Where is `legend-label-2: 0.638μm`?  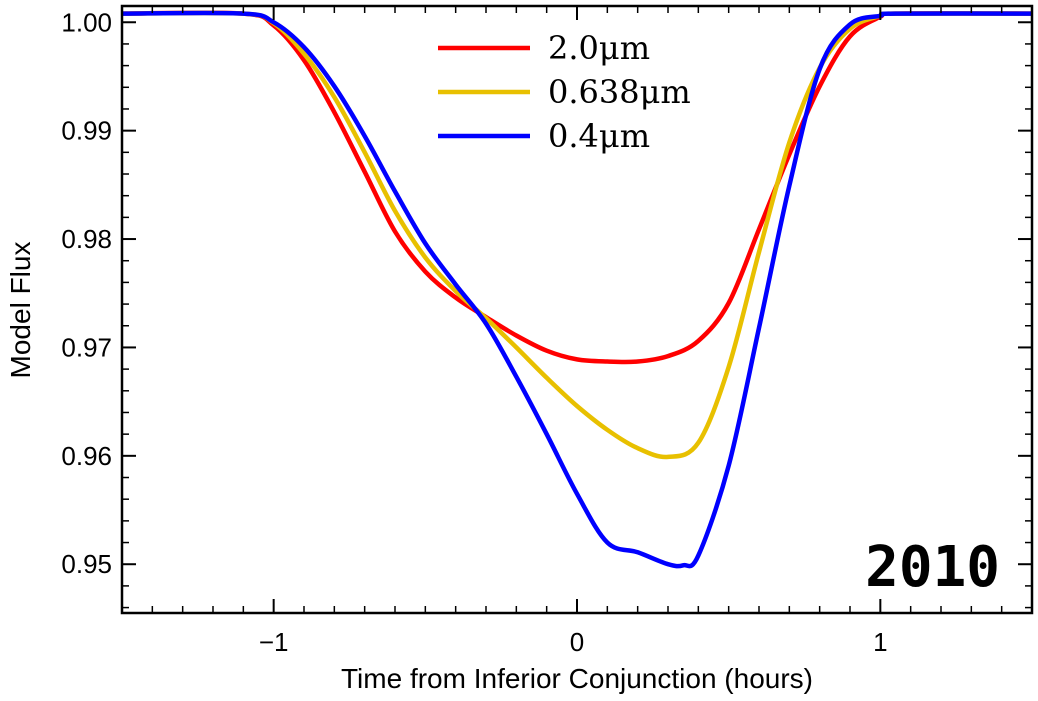 legend-label-2: 0.638μm is located at coordinates (619, 92).